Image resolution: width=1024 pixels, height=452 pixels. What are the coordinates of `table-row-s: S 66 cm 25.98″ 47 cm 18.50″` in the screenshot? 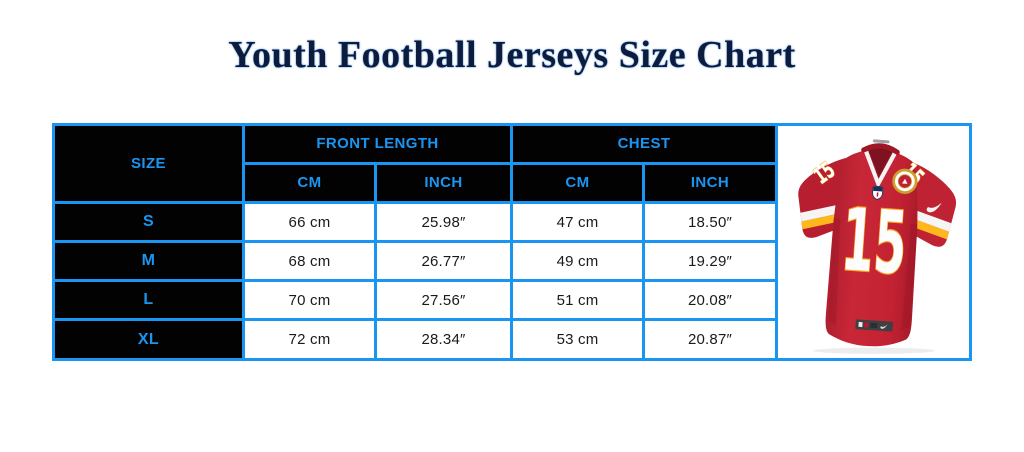 It's located at (510, 222).